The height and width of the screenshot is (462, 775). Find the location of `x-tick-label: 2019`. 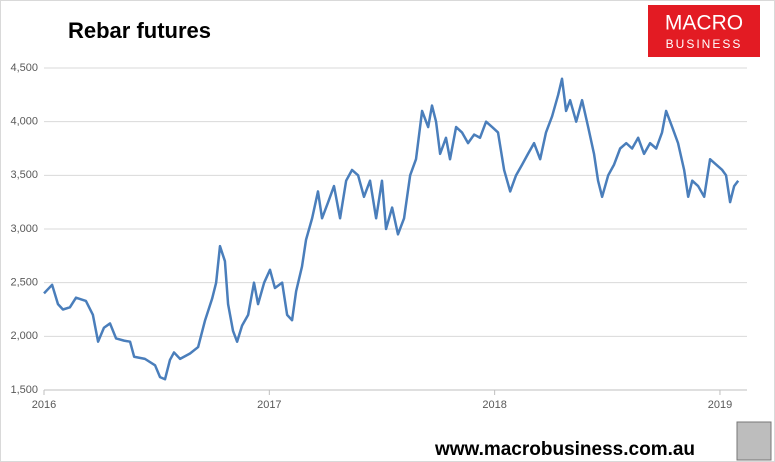

x-tick-label: 2019 is located at coordinates (720, 405).